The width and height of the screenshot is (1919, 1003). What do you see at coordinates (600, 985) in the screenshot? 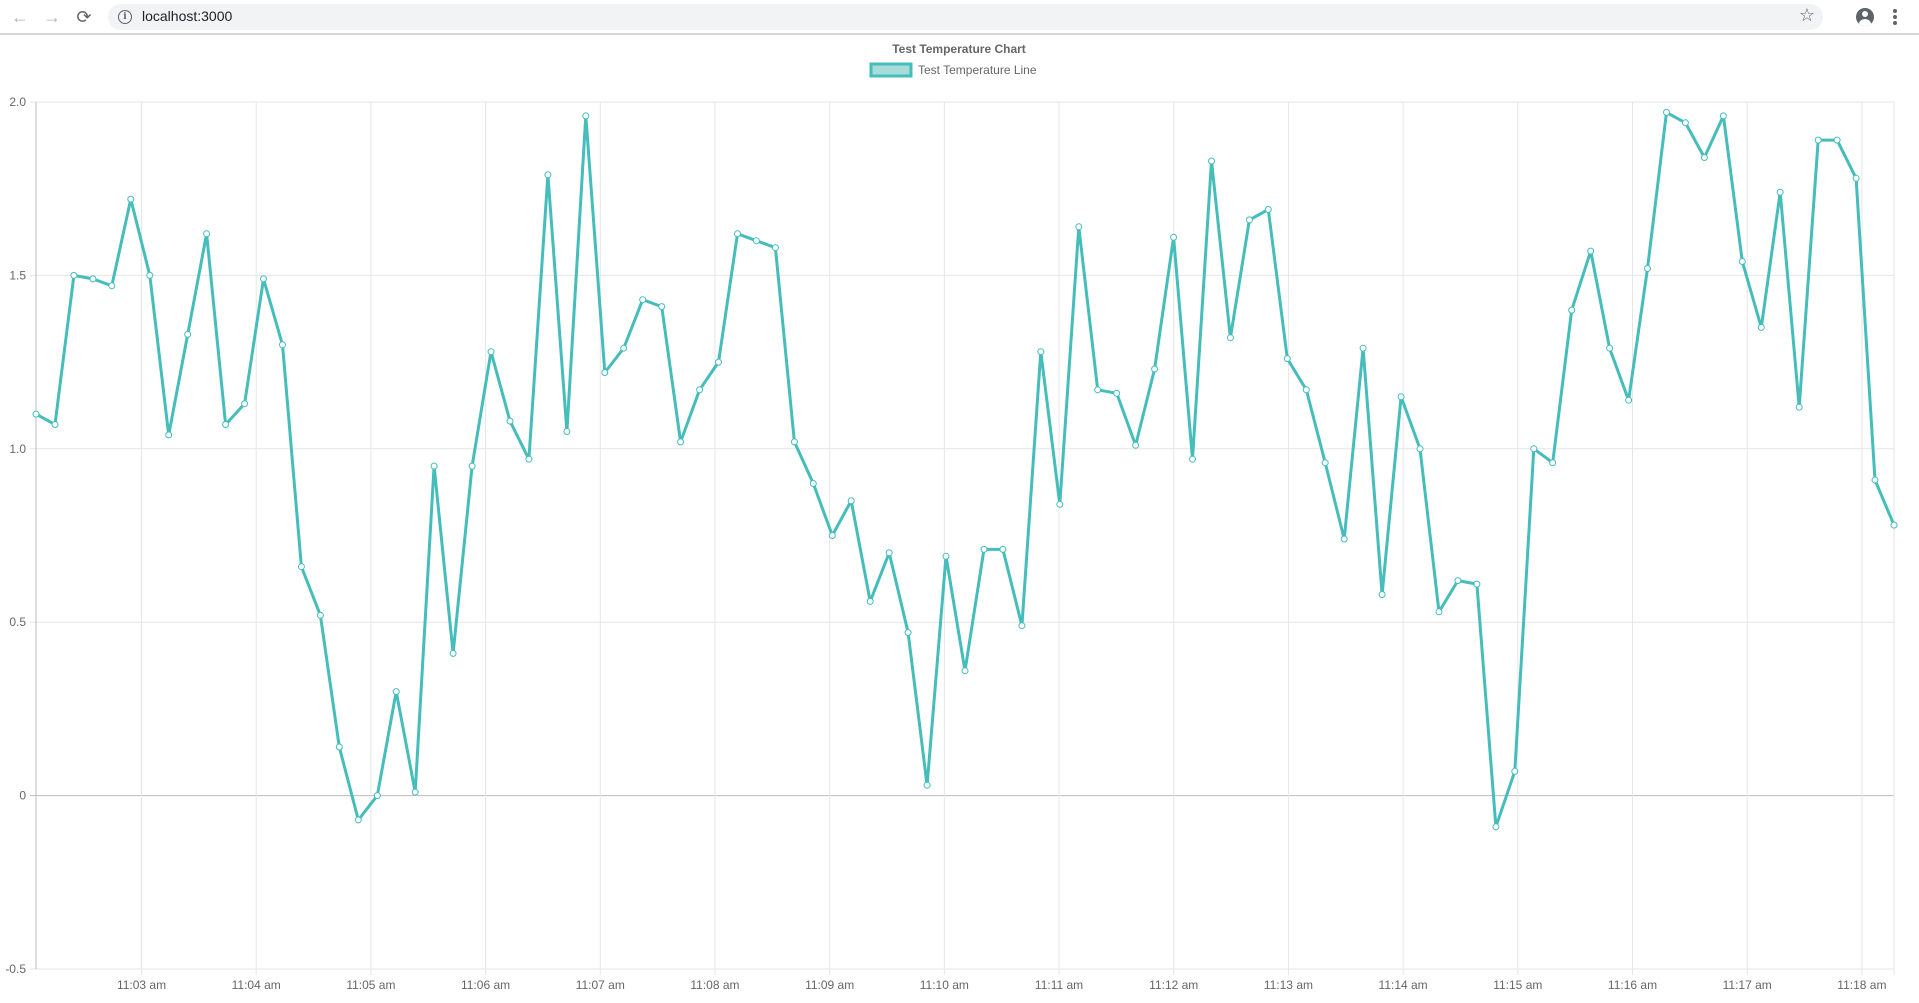
I see `x-tick-label: 11:07 am` at bounding box center [600, 985].